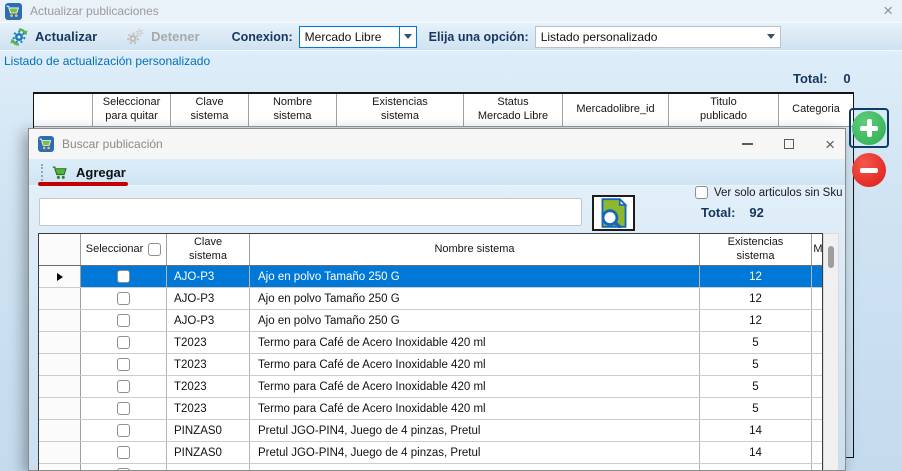 This screenshot has width=902, height=471. What do you see at coordinates (46, 144) in the screenshot?
I see `dialog-cart-icon` at bounding box center [46, 144].